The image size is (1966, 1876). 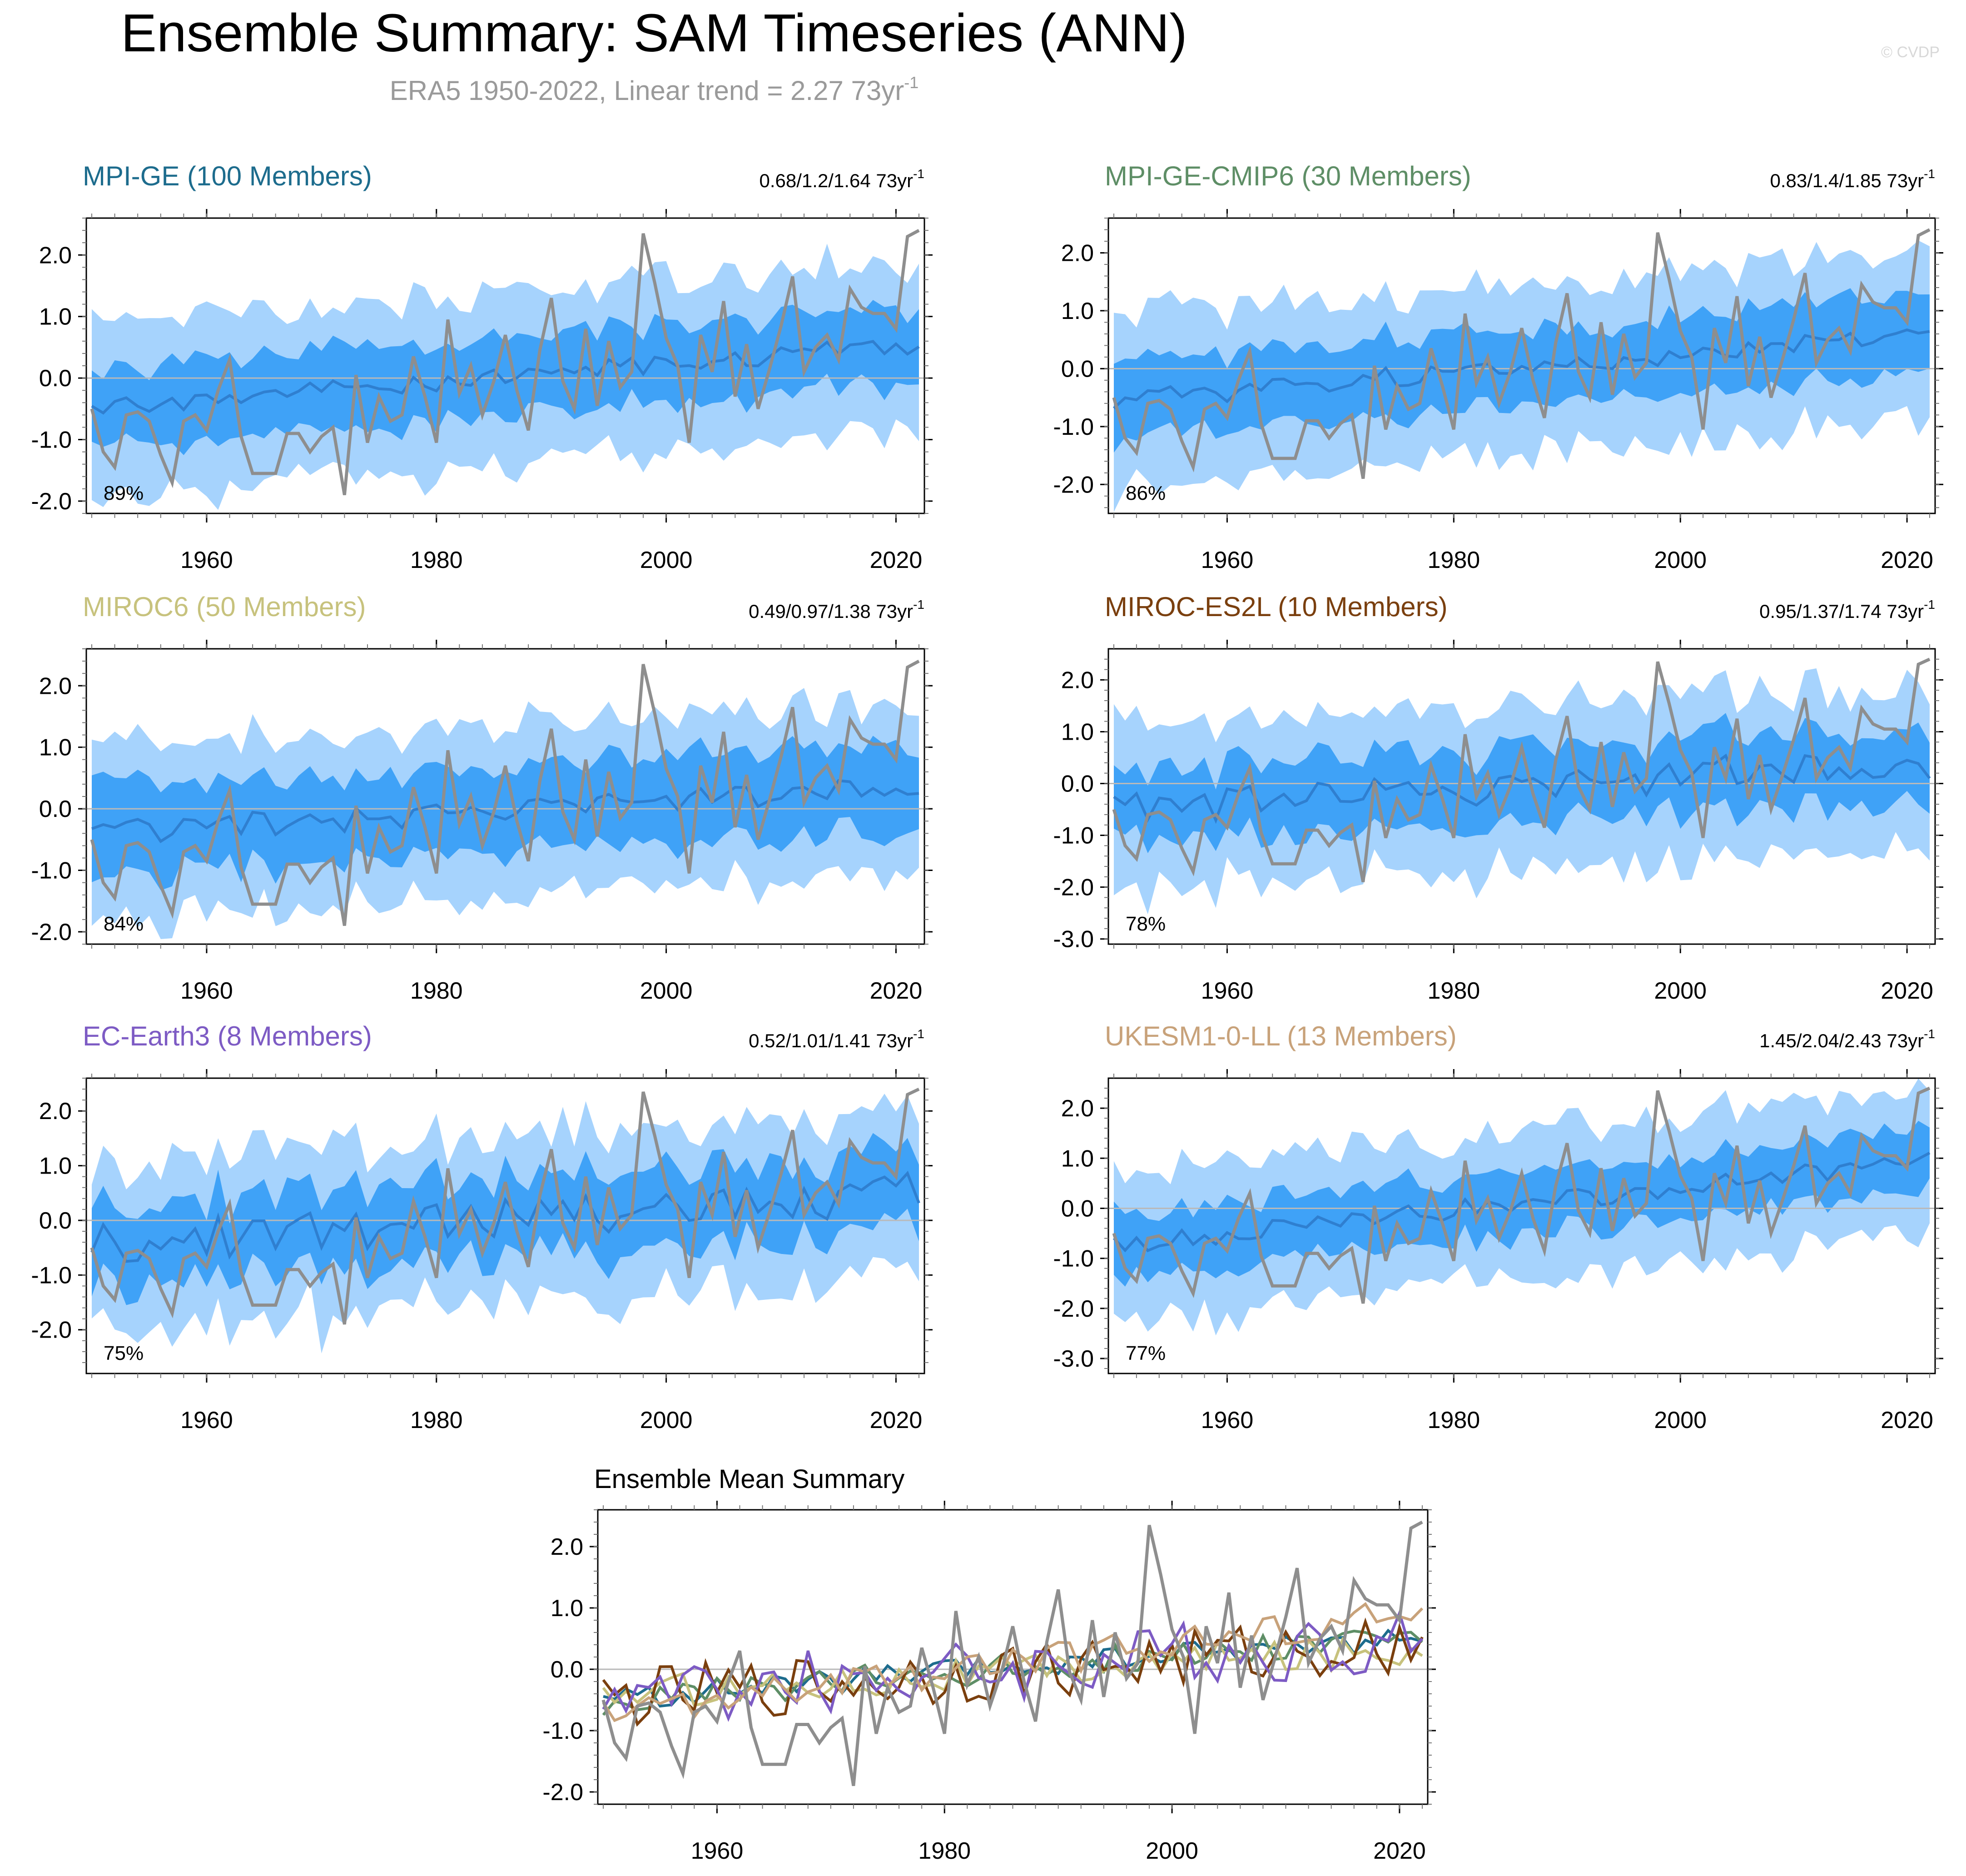 What do you see at coordinates (831, 612) in the screenshot?
I see `trend-text-main: 0.49/0.97/1.38 73yr` at bounding box center [831, 612].